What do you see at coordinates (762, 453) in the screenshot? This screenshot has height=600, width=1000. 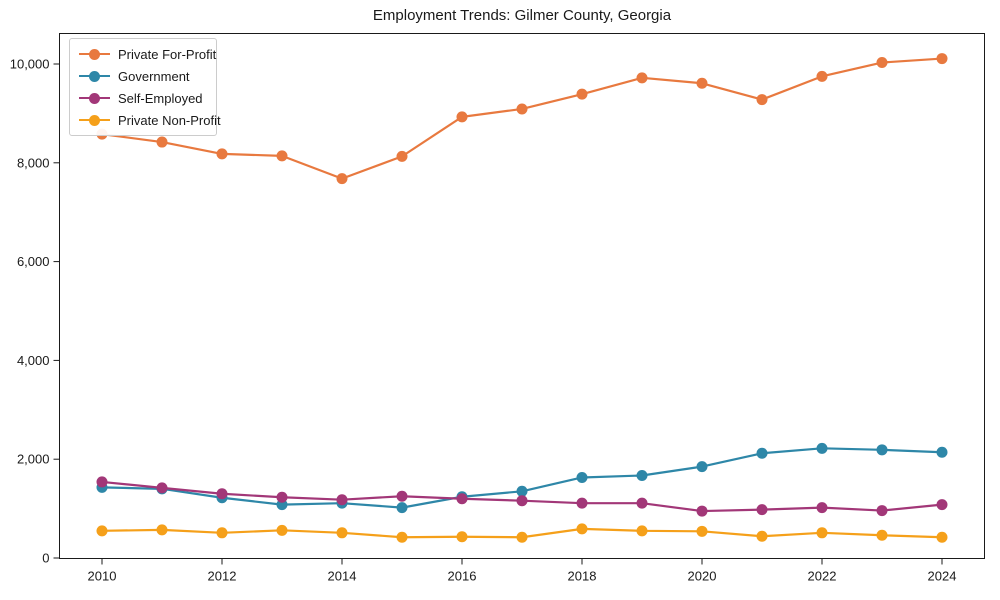 I see `data-point-government-2021` at bounding box center [762, 453].